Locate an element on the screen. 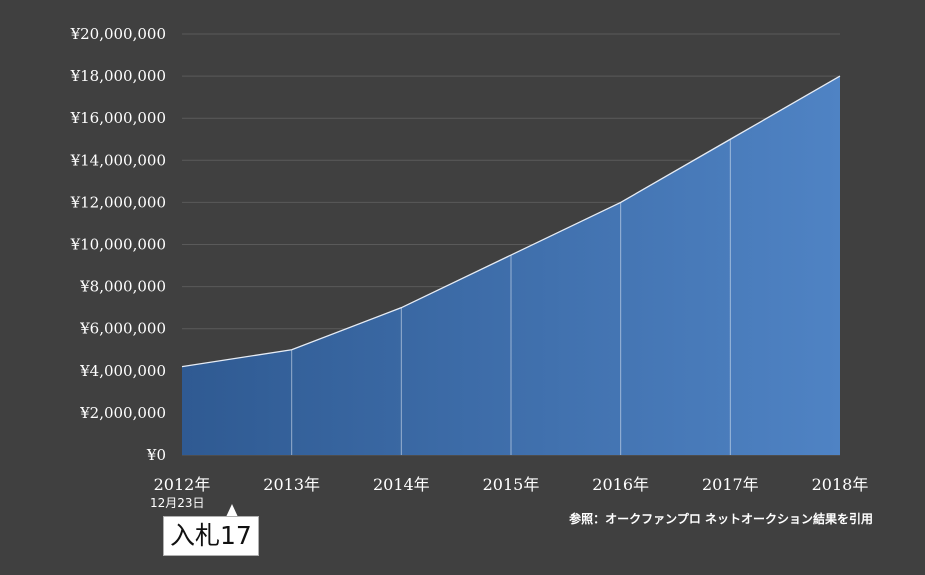 The width and height of the screenshot is (925, 575). x-tick-label: 2017年 is located at coordinates (730, 484).